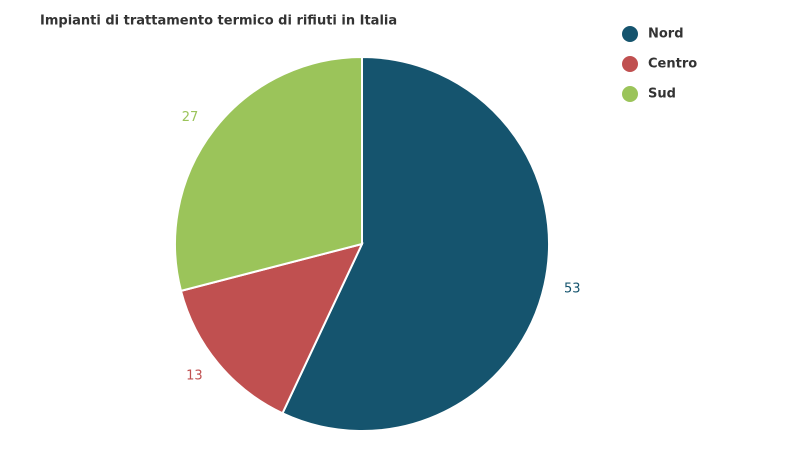 Image resolution: width=800 pixels, height=450 pixels. I want to click on data-label: 27, so click(190, 117).